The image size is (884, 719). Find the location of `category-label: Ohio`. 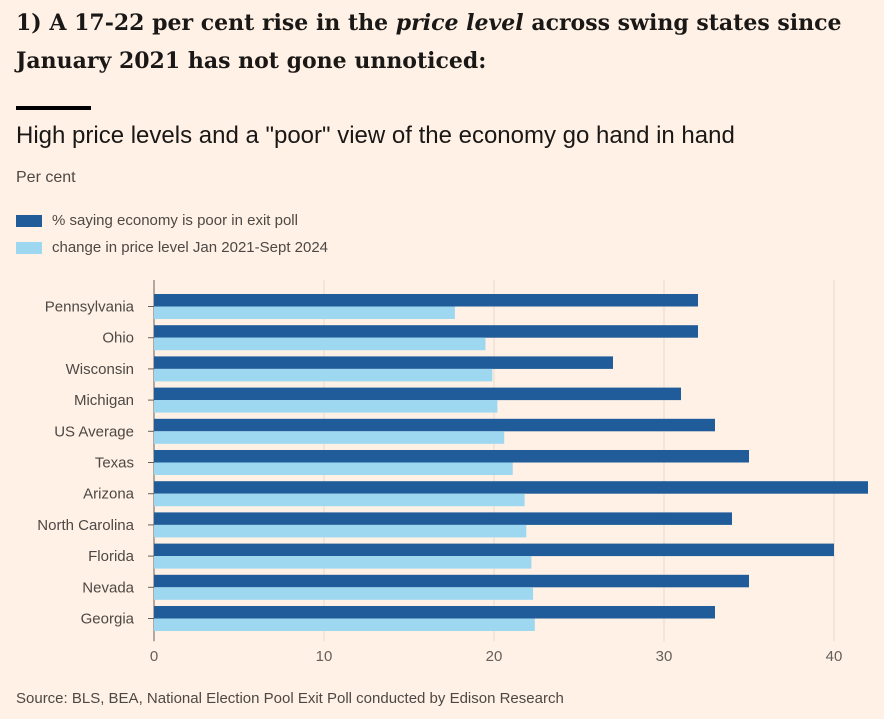

category-label: Ohio is located at coordinates (118, 338).